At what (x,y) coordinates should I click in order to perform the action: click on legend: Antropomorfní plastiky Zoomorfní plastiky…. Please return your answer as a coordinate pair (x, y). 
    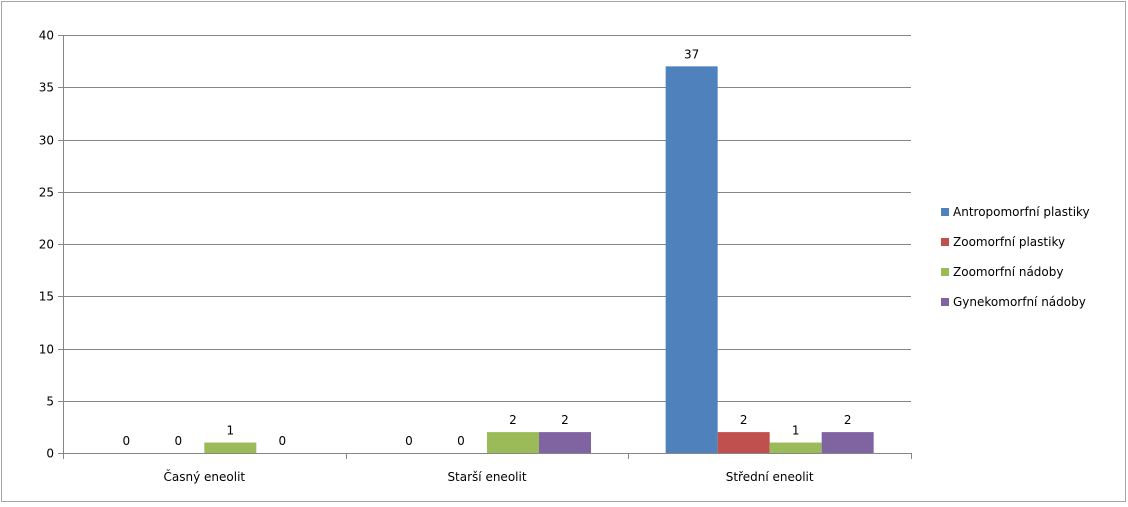
    Looking at the image, I should click on (1015, 257).